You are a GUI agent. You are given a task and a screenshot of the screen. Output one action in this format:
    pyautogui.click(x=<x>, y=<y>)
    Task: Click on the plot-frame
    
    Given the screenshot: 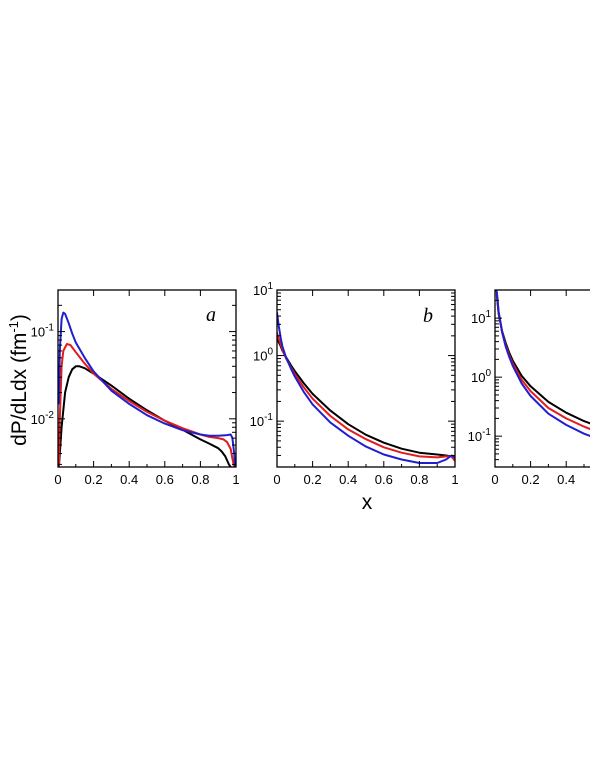 What is the action you would take?
    pyautogui.click(x=542, y=378)
    